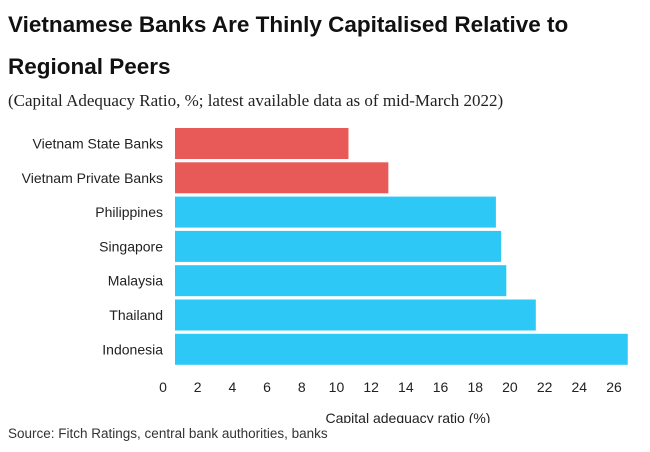 Image resolution: width=650 pixels, height=452 pixels. I want to click on category-label: Singapore, so click(131, 246).